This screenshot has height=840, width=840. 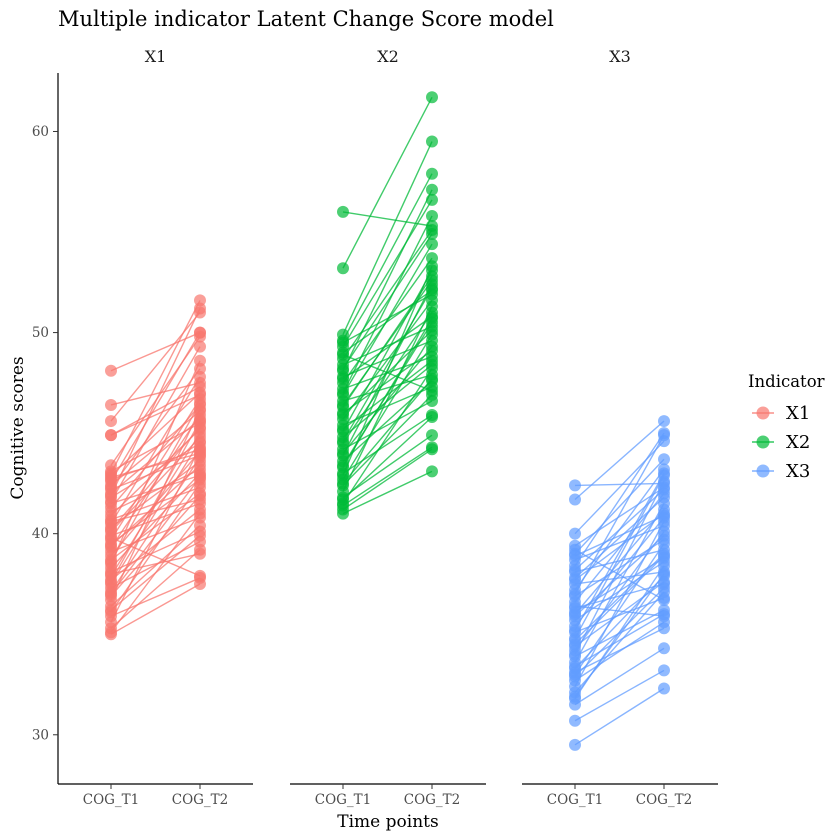 I want to click on legend-items: X1 X2 X3, so click(x=781, y=442).